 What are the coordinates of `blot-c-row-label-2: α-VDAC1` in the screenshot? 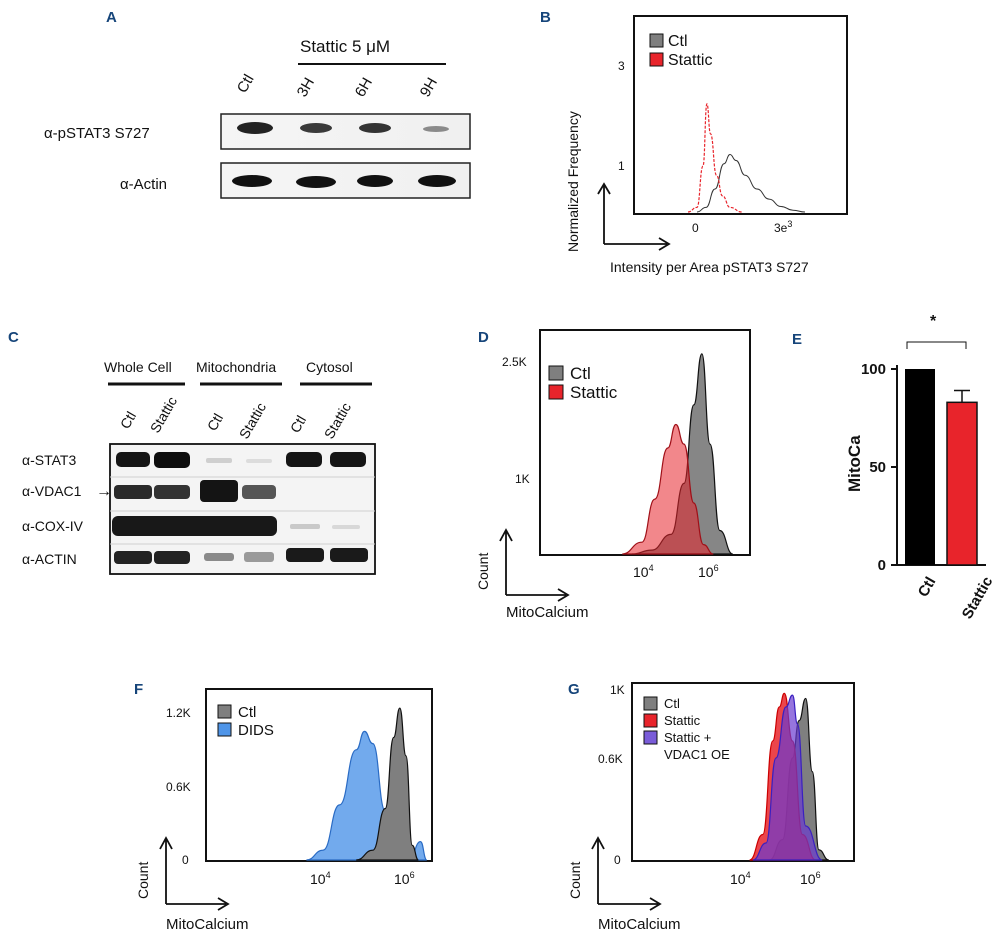 It's located at (52, 491).